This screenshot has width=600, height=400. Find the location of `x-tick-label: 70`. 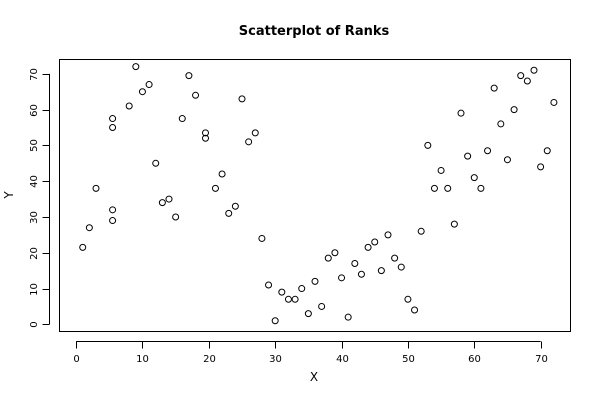

x-tick-label: 70 is located at coordinates (541, 359).